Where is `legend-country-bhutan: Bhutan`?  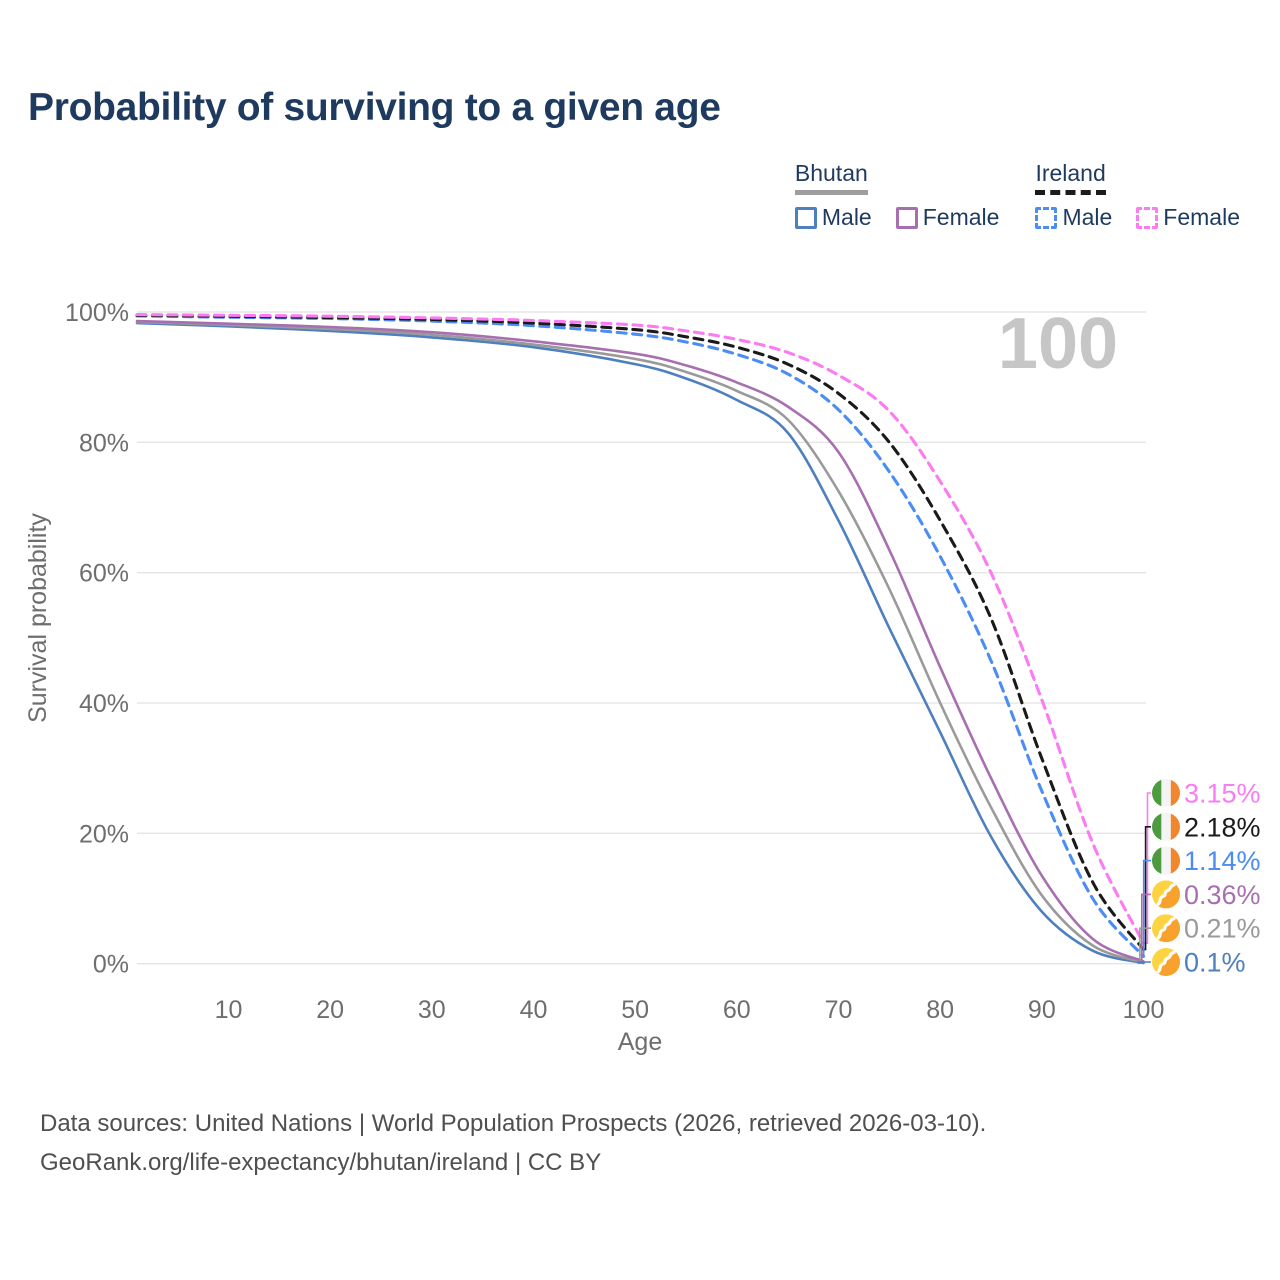
legend-country-bhutan: Bhutan is located at coordinates (831, 177).